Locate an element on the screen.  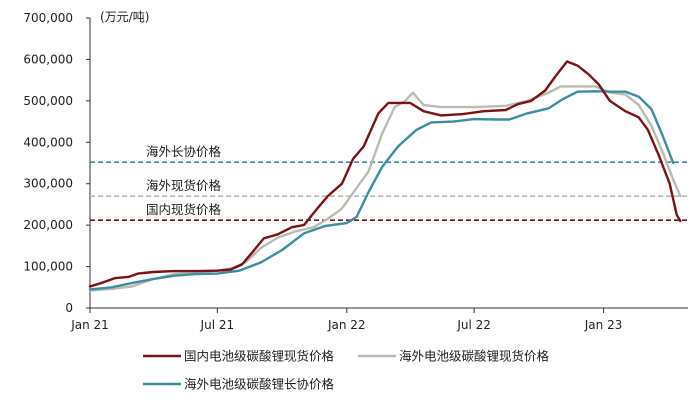
x-tick-label: Jul 22 is located at coordinates (473, 325).